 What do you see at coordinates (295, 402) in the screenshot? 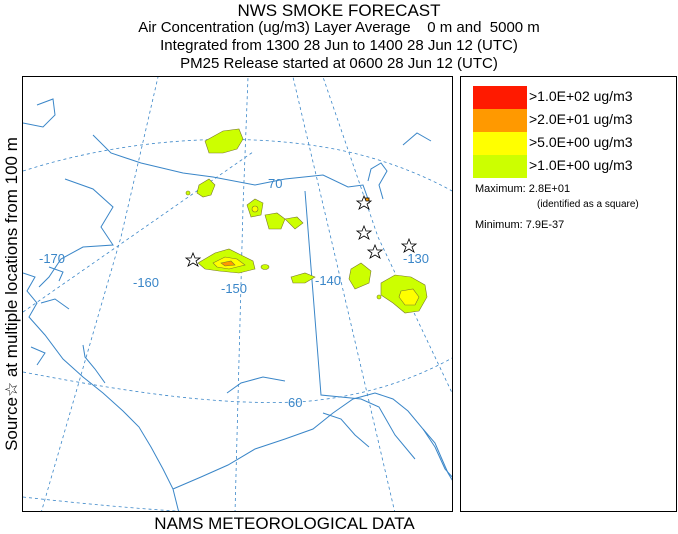
I see `lat-label-60: 60` at bounding box center [295, 402].